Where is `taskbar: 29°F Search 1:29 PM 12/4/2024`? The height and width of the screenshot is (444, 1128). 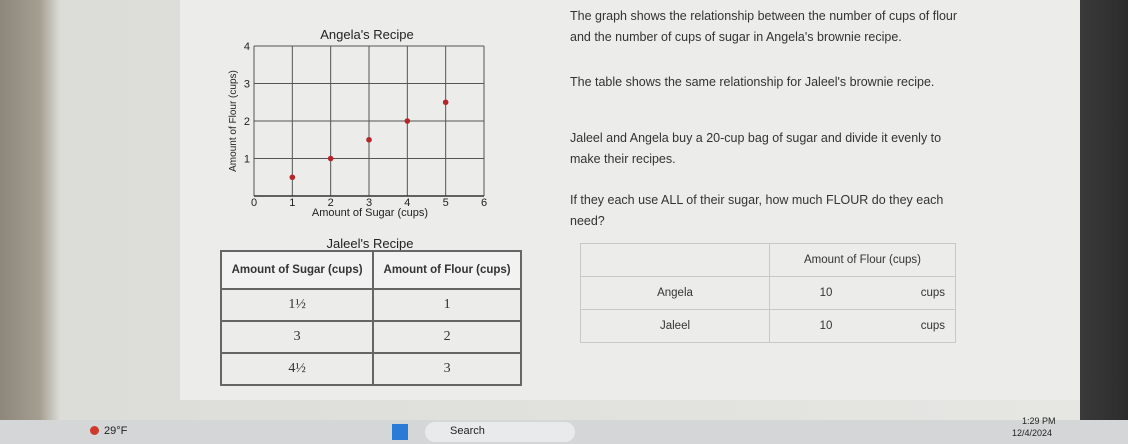 taskbar: 29°F Search 1:29 PM 12/4/2024 is located at coordinates (564, 430).